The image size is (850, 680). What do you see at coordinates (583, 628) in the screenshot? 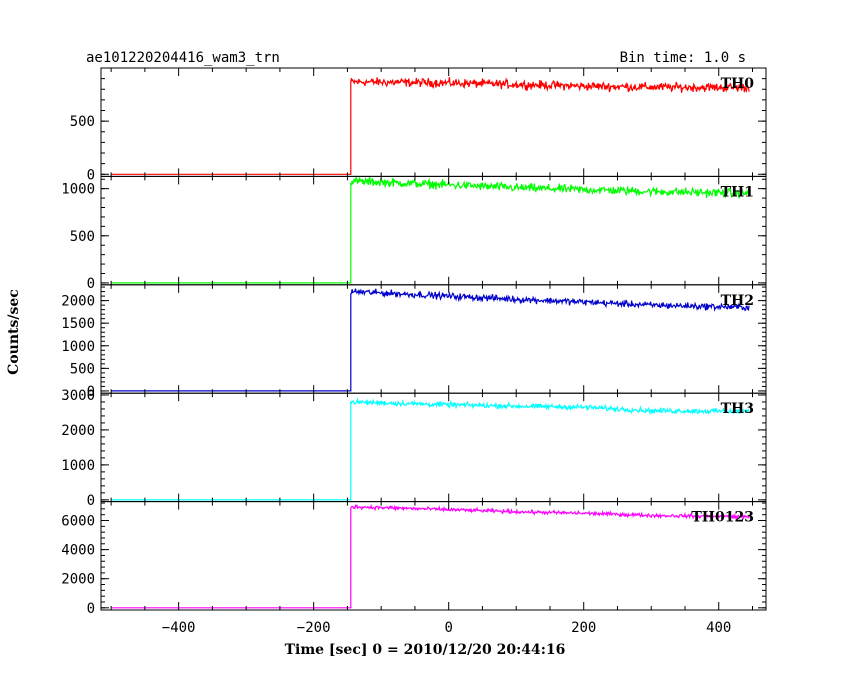
I see `x-tick-label: 200` at bounding box center [583, 628].